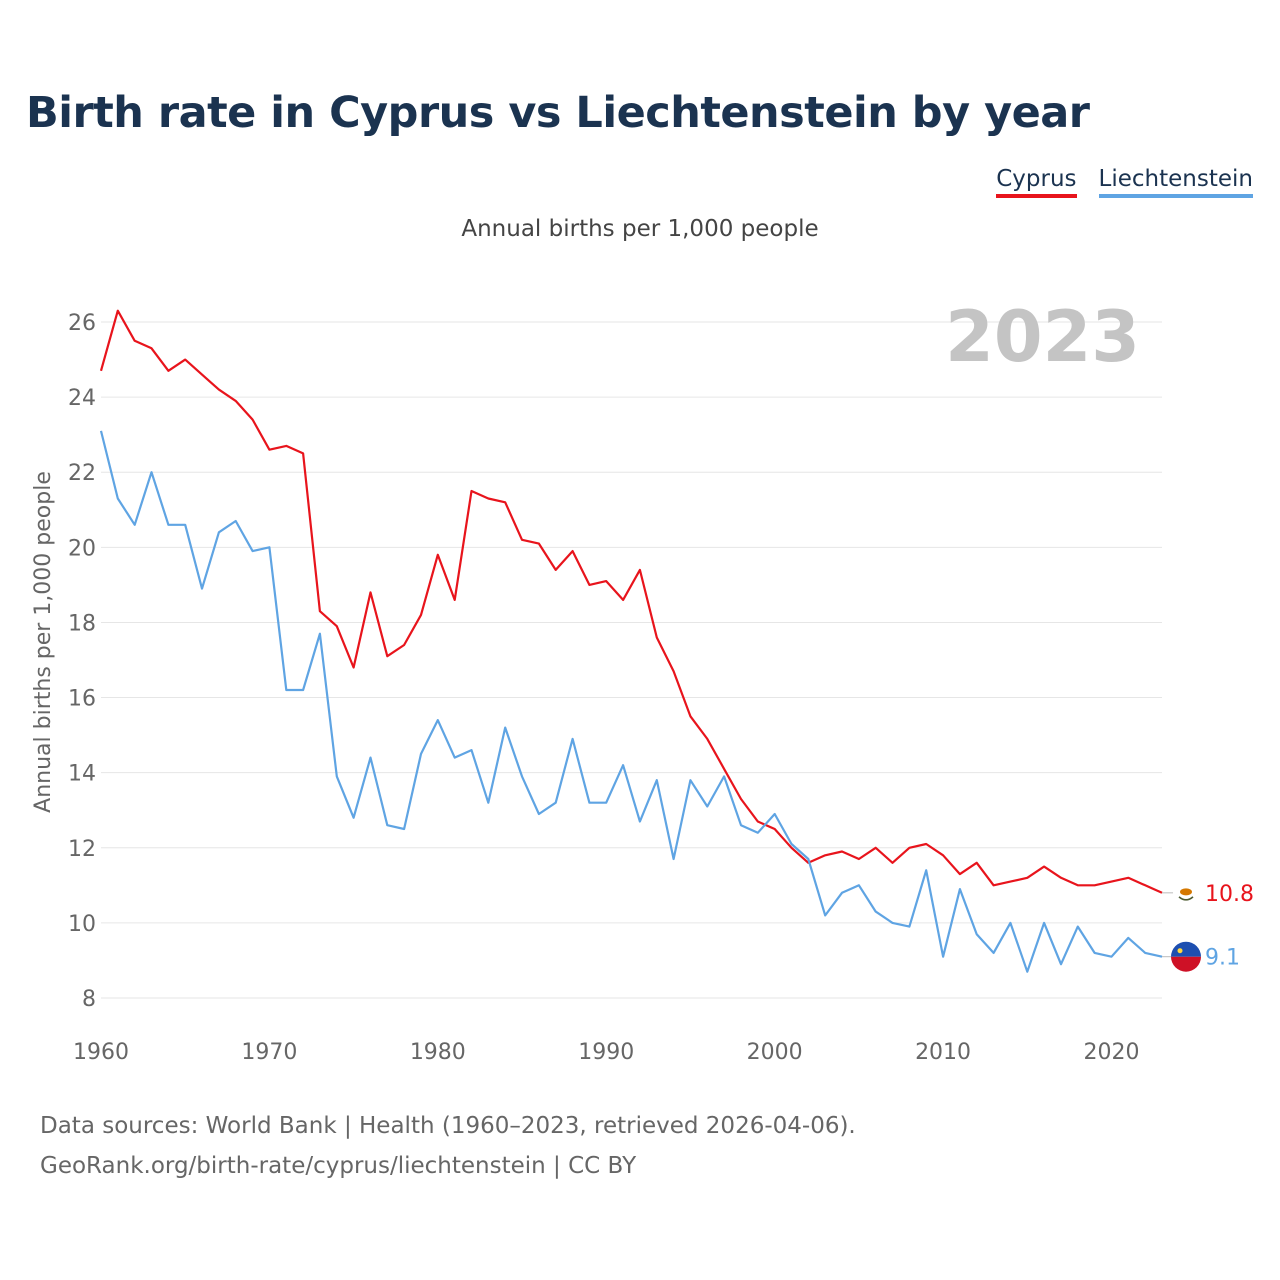 This screenshot has height=1280, width=1280. Describe the element at coordinates (82, 548) in the screenshot. I see `y-tick-label-20: 20` at that location.